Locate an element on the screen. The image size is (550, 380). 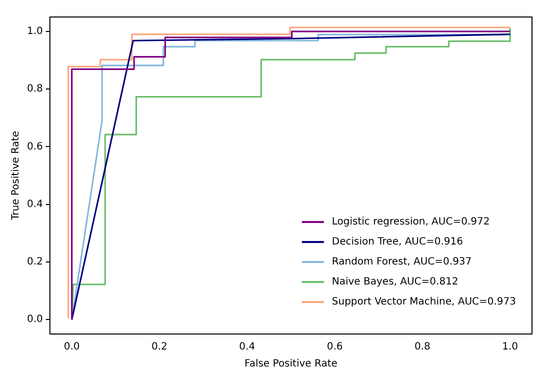
x-tick-label: 1.0 is located at coordinates (510, 347).